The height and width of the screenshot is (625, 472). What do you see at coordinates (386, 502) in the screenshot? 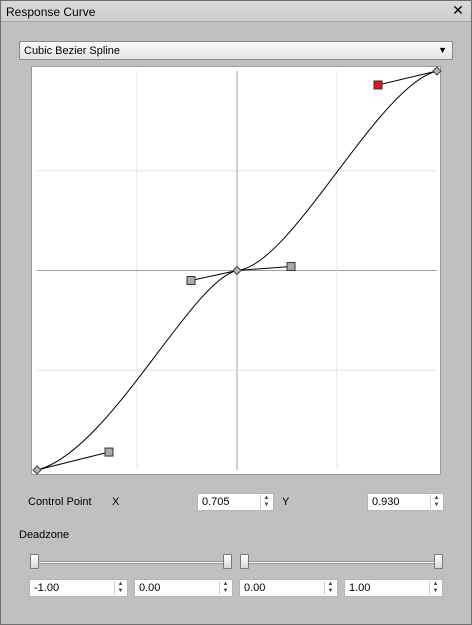
I see `control-point-y-value: 0.930` at bounding box center [386, 502].